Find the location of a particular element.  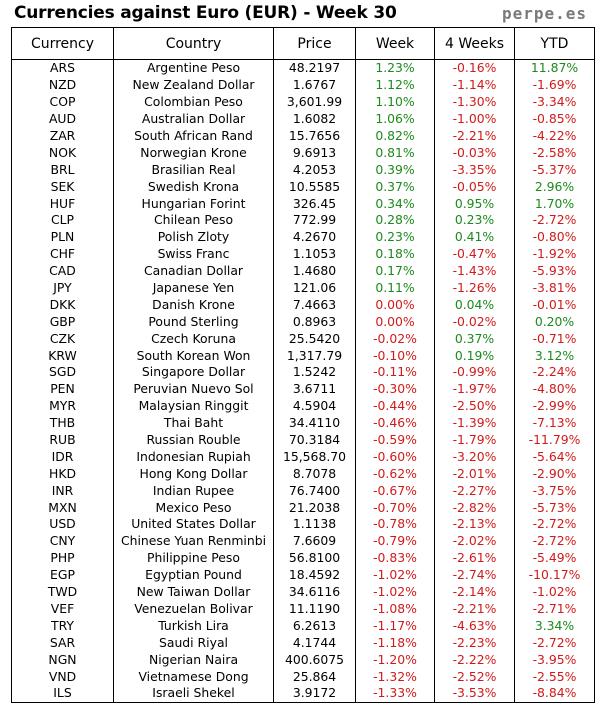

currency-code-cell: PLN is located at coordinates (62, 237).